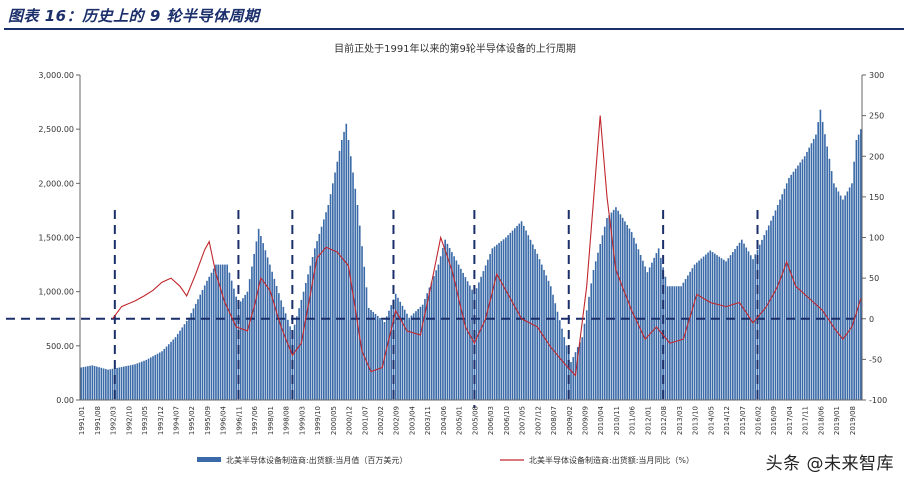  What do you see at coordinates (302, 420) in the screenshot?
I see `x-tick-label: 1999/03` at bounding box center [302, 420].